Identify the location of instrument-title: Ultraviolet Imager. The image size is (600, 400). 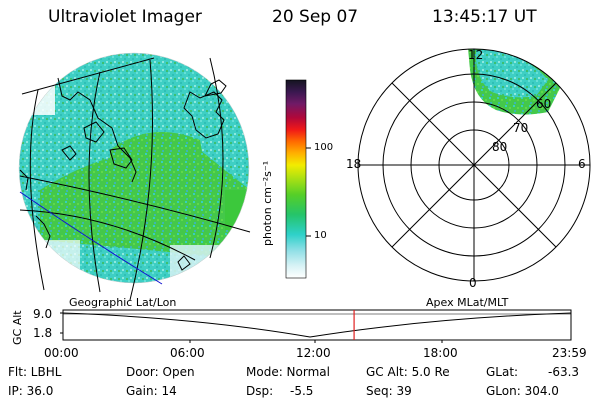
(125, 17).